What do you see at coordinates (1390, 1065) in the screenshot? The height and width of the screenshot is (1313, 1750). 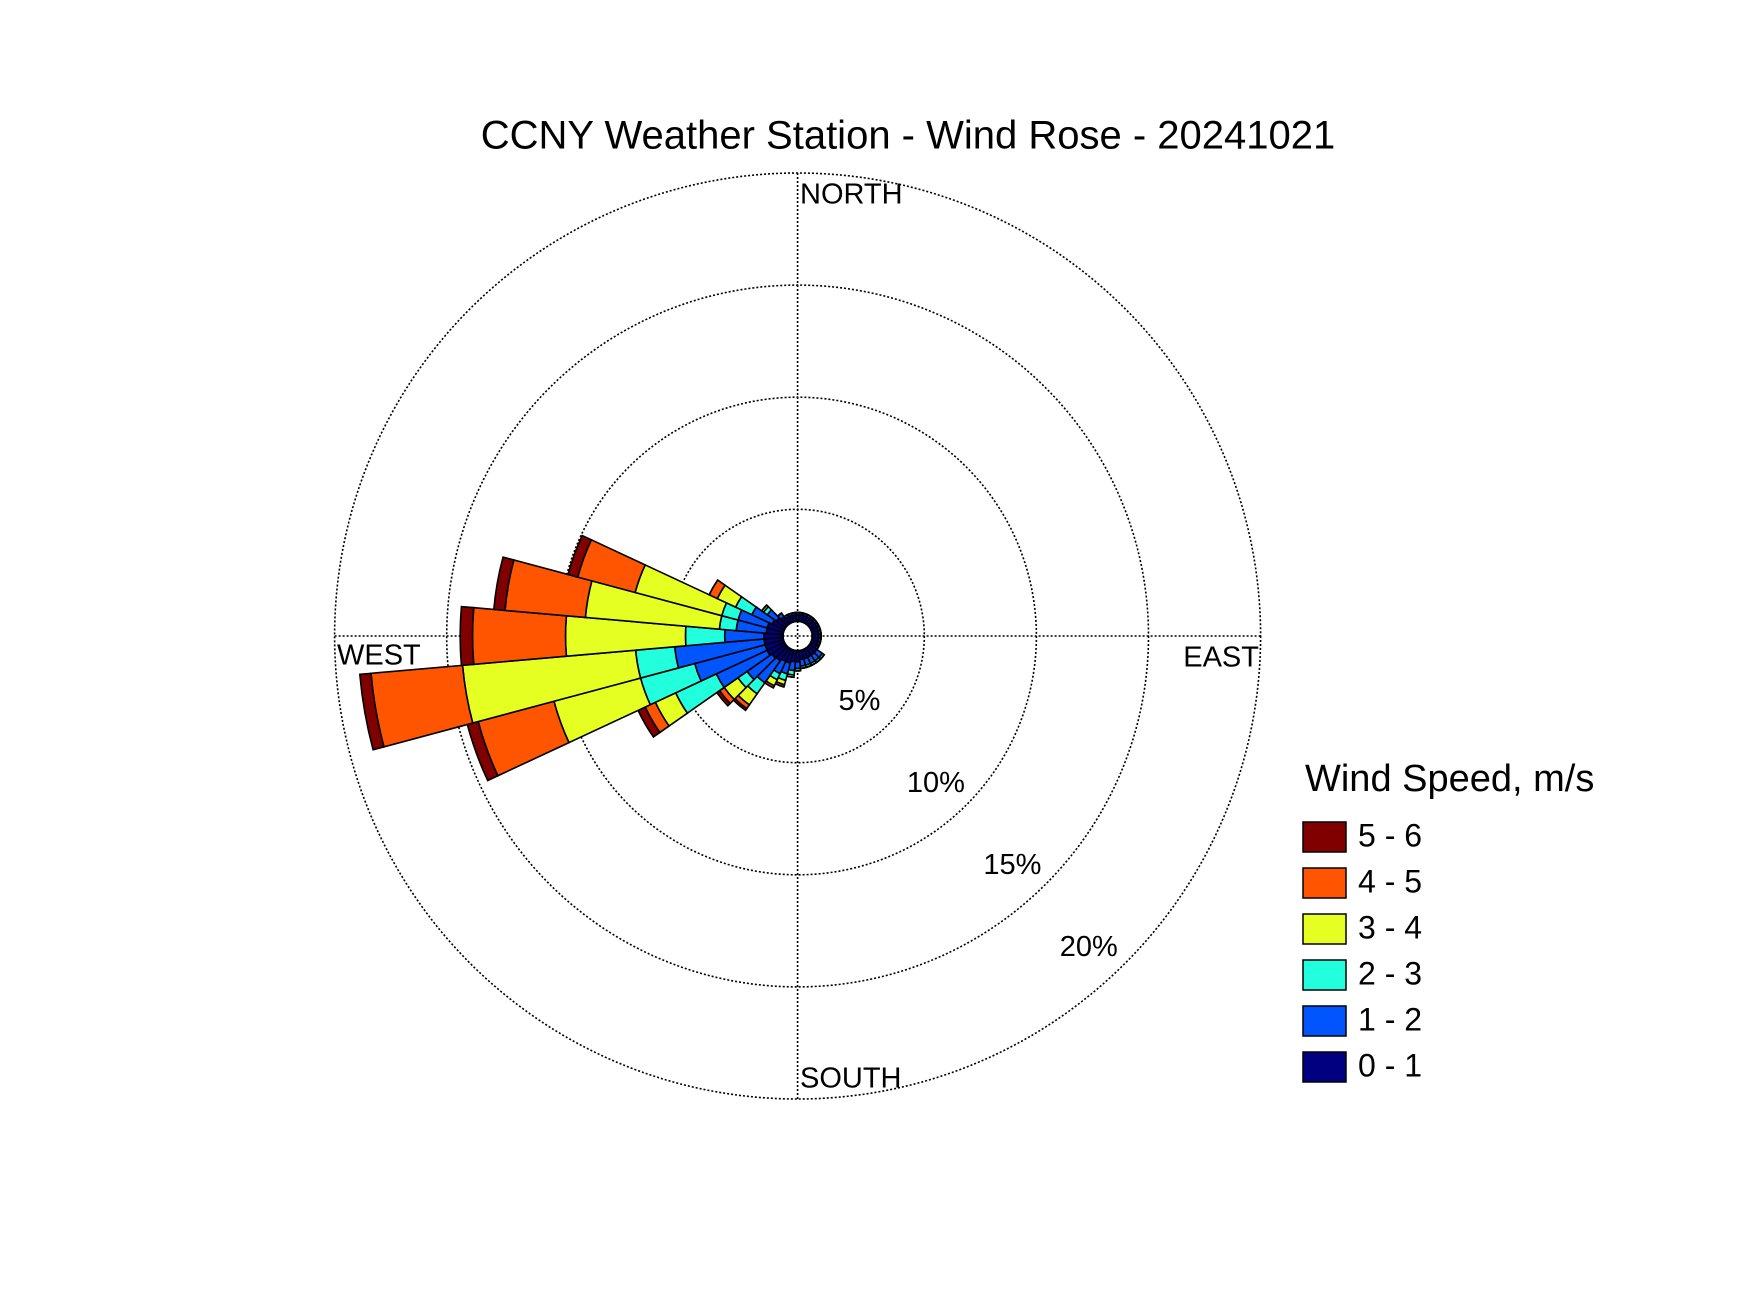 I see `legend-label: 0 - 1` at bounding box center [1390, 1065].